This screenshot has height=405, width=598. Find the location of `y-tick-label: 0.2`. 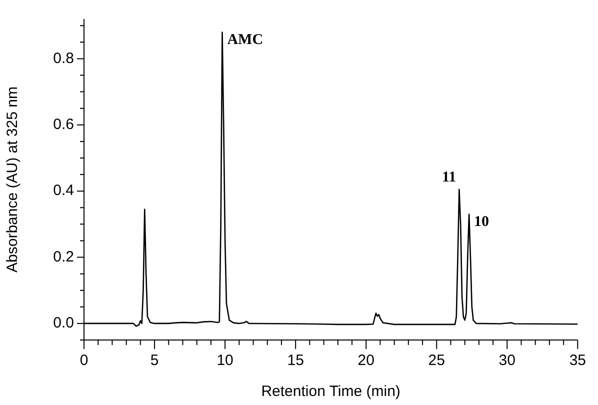

y-tick-label: 0.2 is located at coordinates (63, 257).